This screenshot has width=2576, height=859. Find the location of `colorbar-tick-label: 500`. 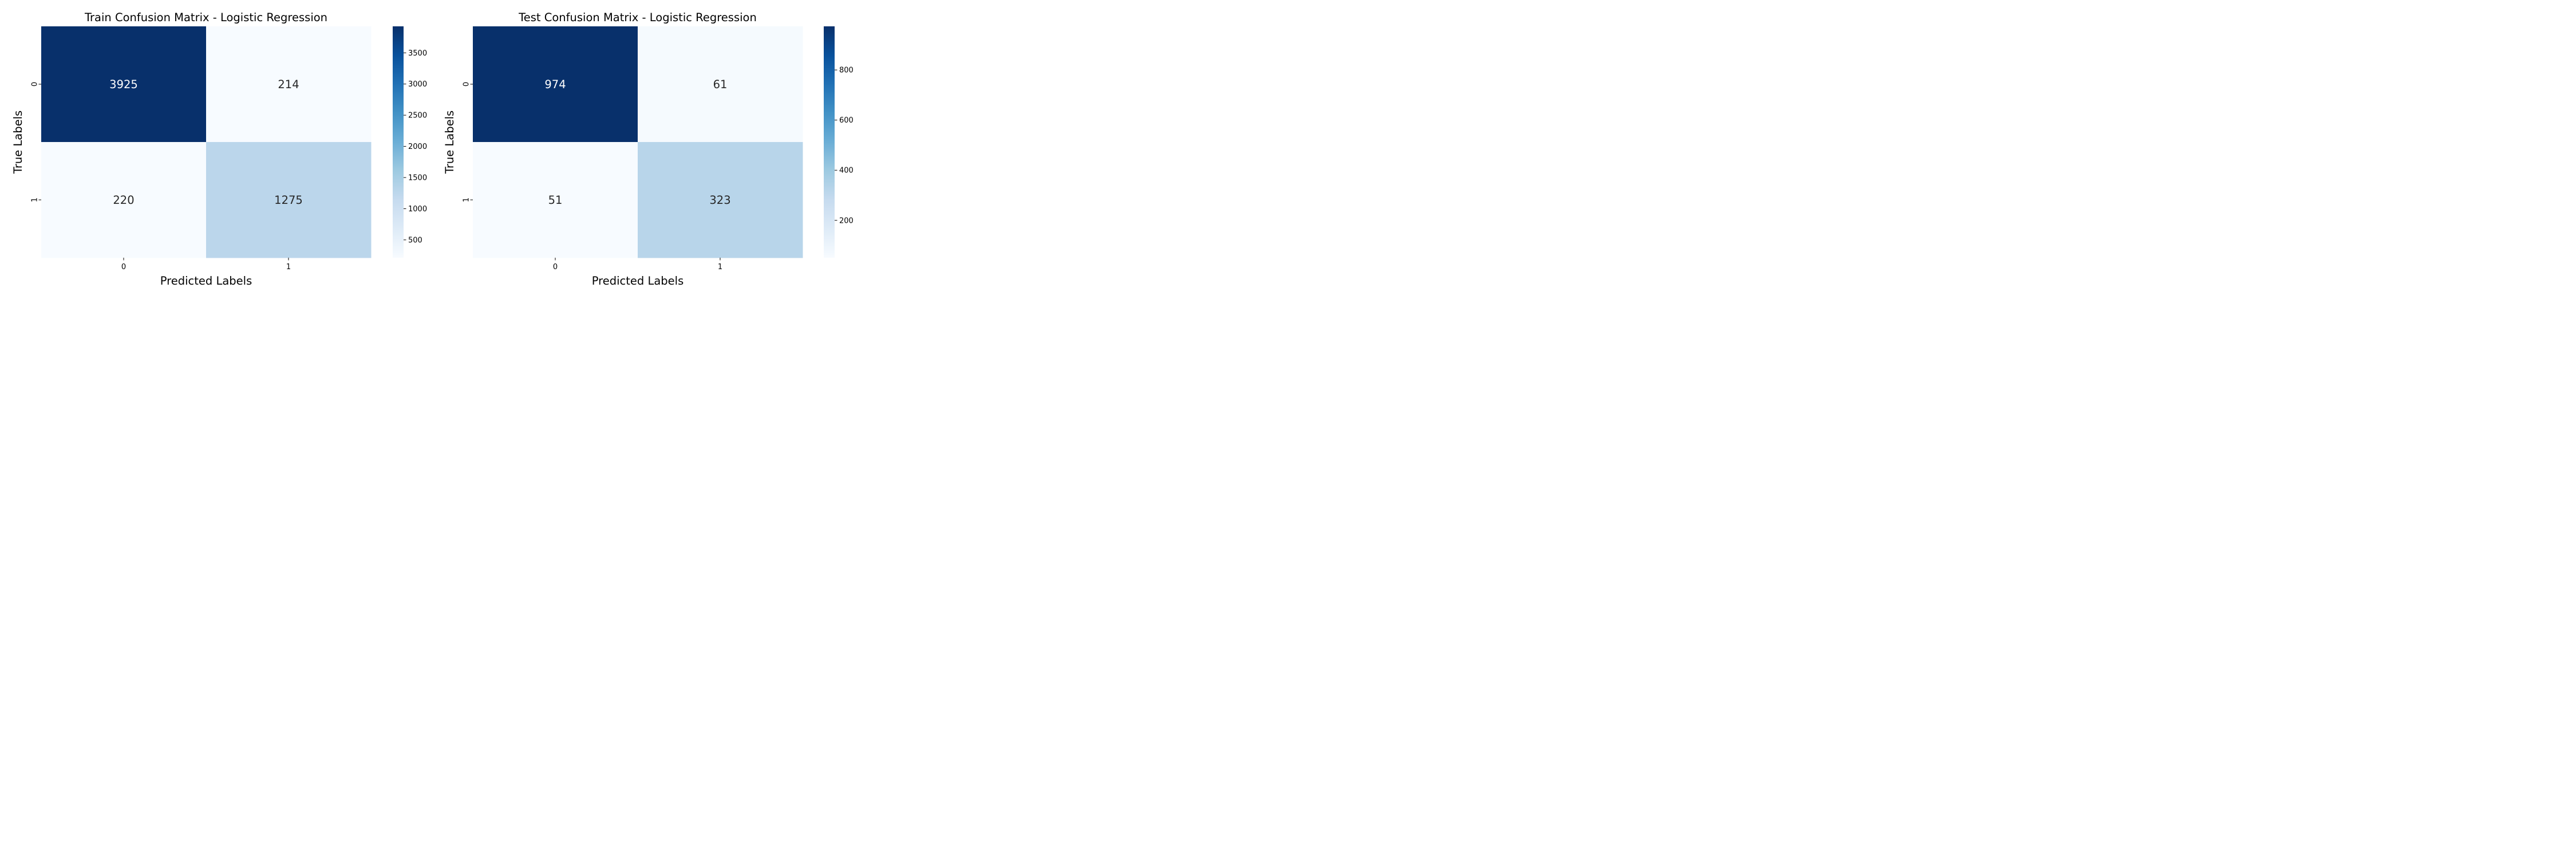

colorbar-tick-label: 500 is located at coordinates (415, 240).